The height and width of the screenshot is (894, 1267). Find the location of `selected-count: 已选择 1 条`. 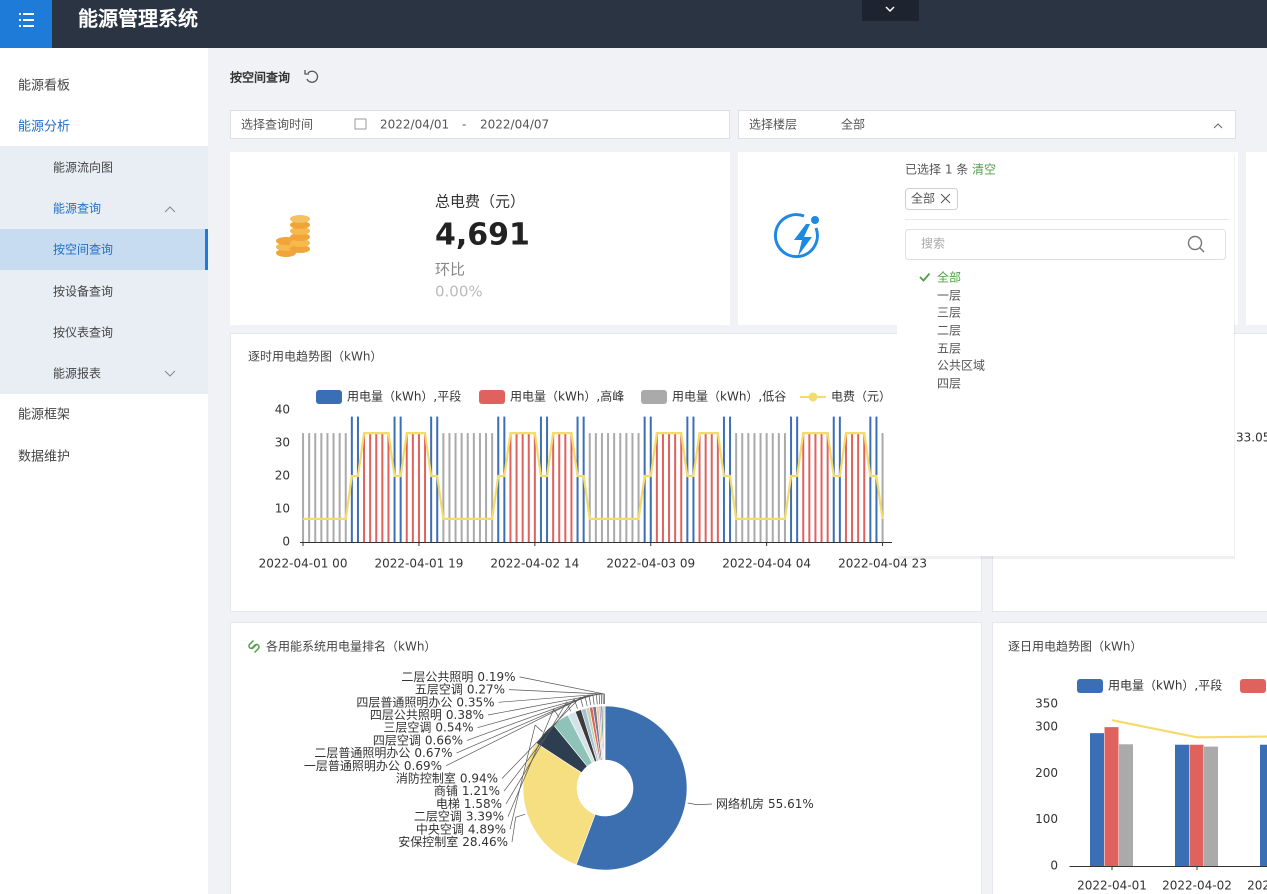

selected-count: 已选择 1 条 is located at coordinates (936, 170).